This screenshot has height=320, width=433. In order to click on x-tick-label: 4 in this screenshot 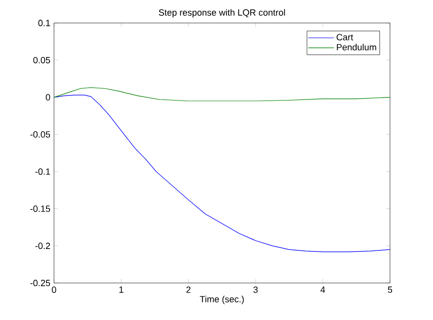, I will do `click(323, 289)`.